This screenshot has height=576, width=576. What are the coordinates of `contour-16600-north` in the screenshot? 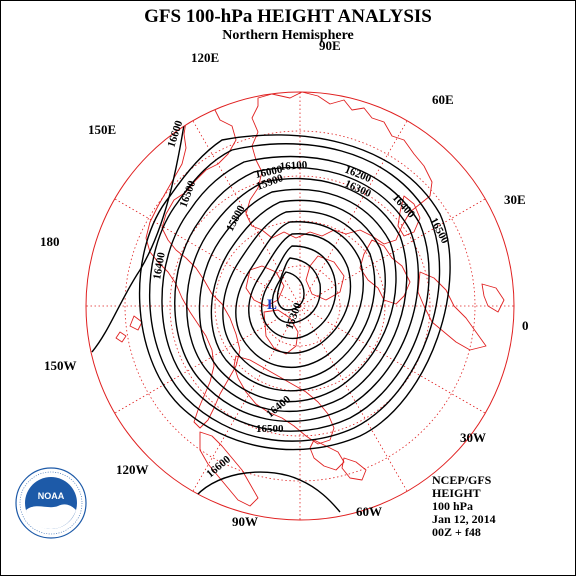 It's located at (141, 222).